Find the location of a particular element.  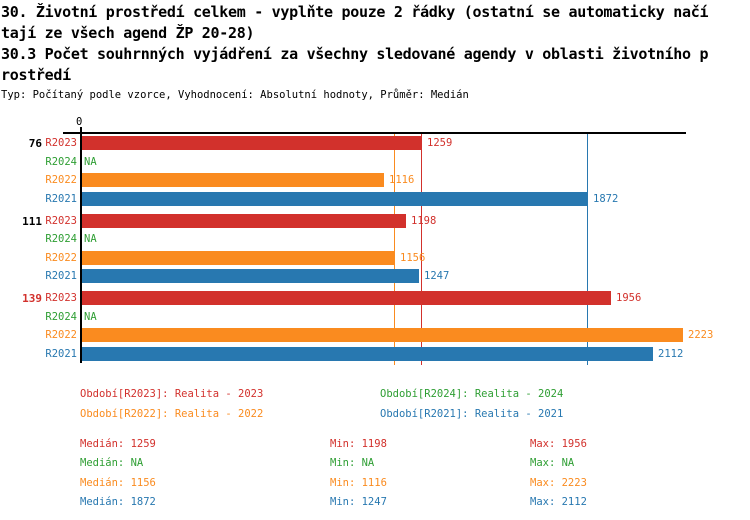

bar-value-label: 1872 is located at coordinates (606, 199).